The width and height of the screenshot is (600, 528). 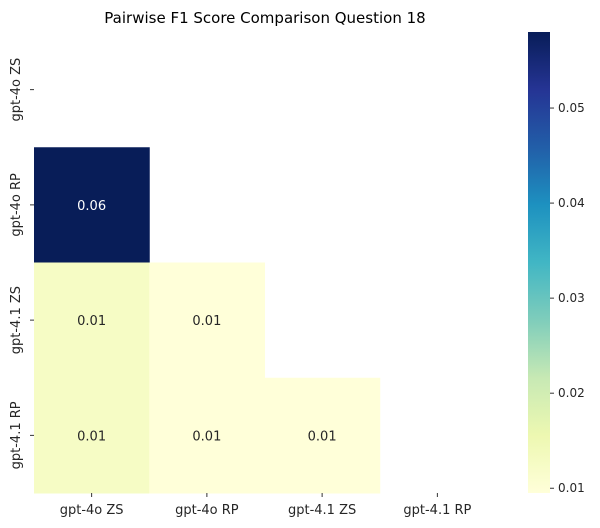 What do you see at coordinates (571, 108) in the screenshot?
I see `colorbar-tick-label: 0.05` at bounding box center [571, 108].